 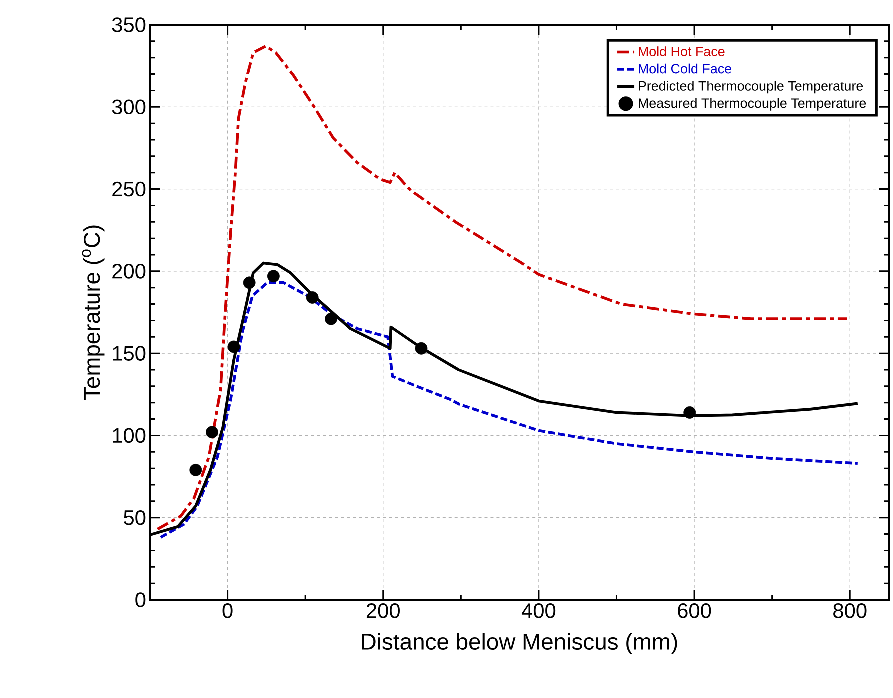 I want to click on legend-label: Mold Hot Face, so click(x=682, y=51).